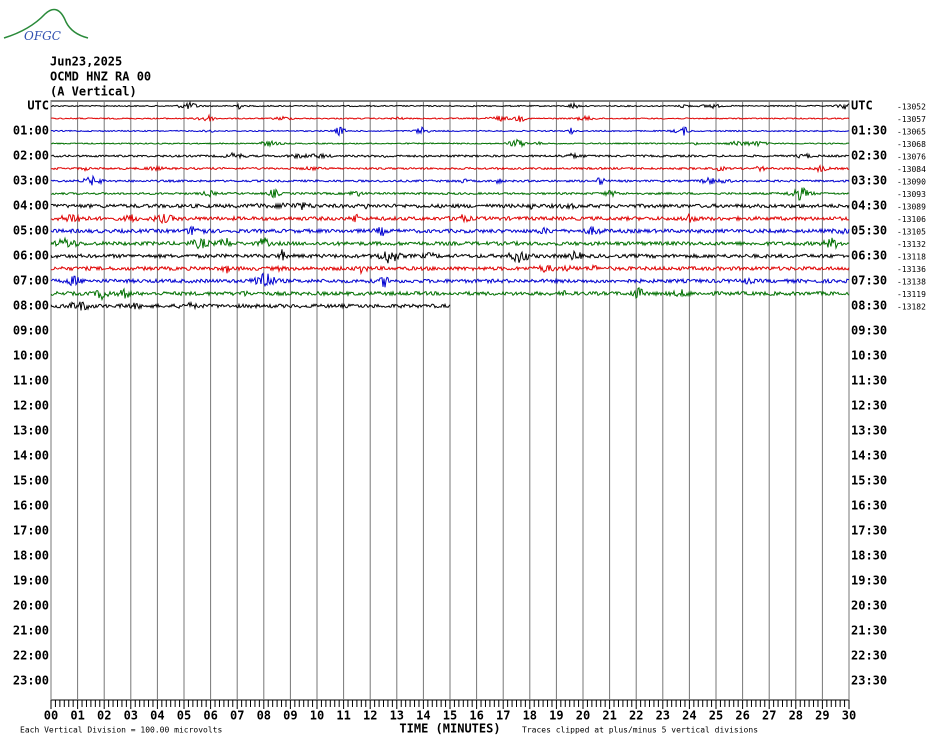 This screenshot has width=930, height=744. I want to click on x-tick-label: 19, so click(556, 716).